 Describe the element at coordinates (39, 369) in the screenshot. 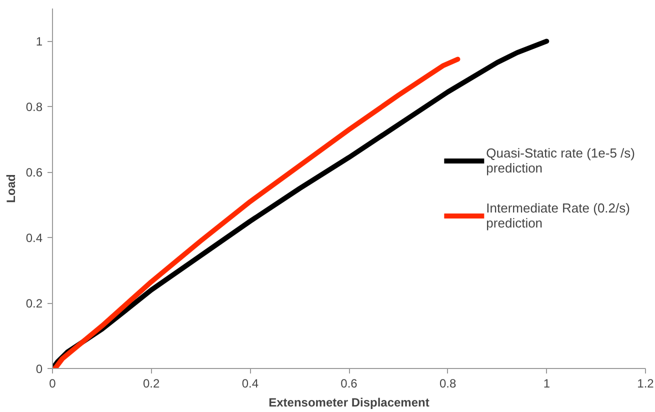

I see `y-tick-label: 0` at that location.